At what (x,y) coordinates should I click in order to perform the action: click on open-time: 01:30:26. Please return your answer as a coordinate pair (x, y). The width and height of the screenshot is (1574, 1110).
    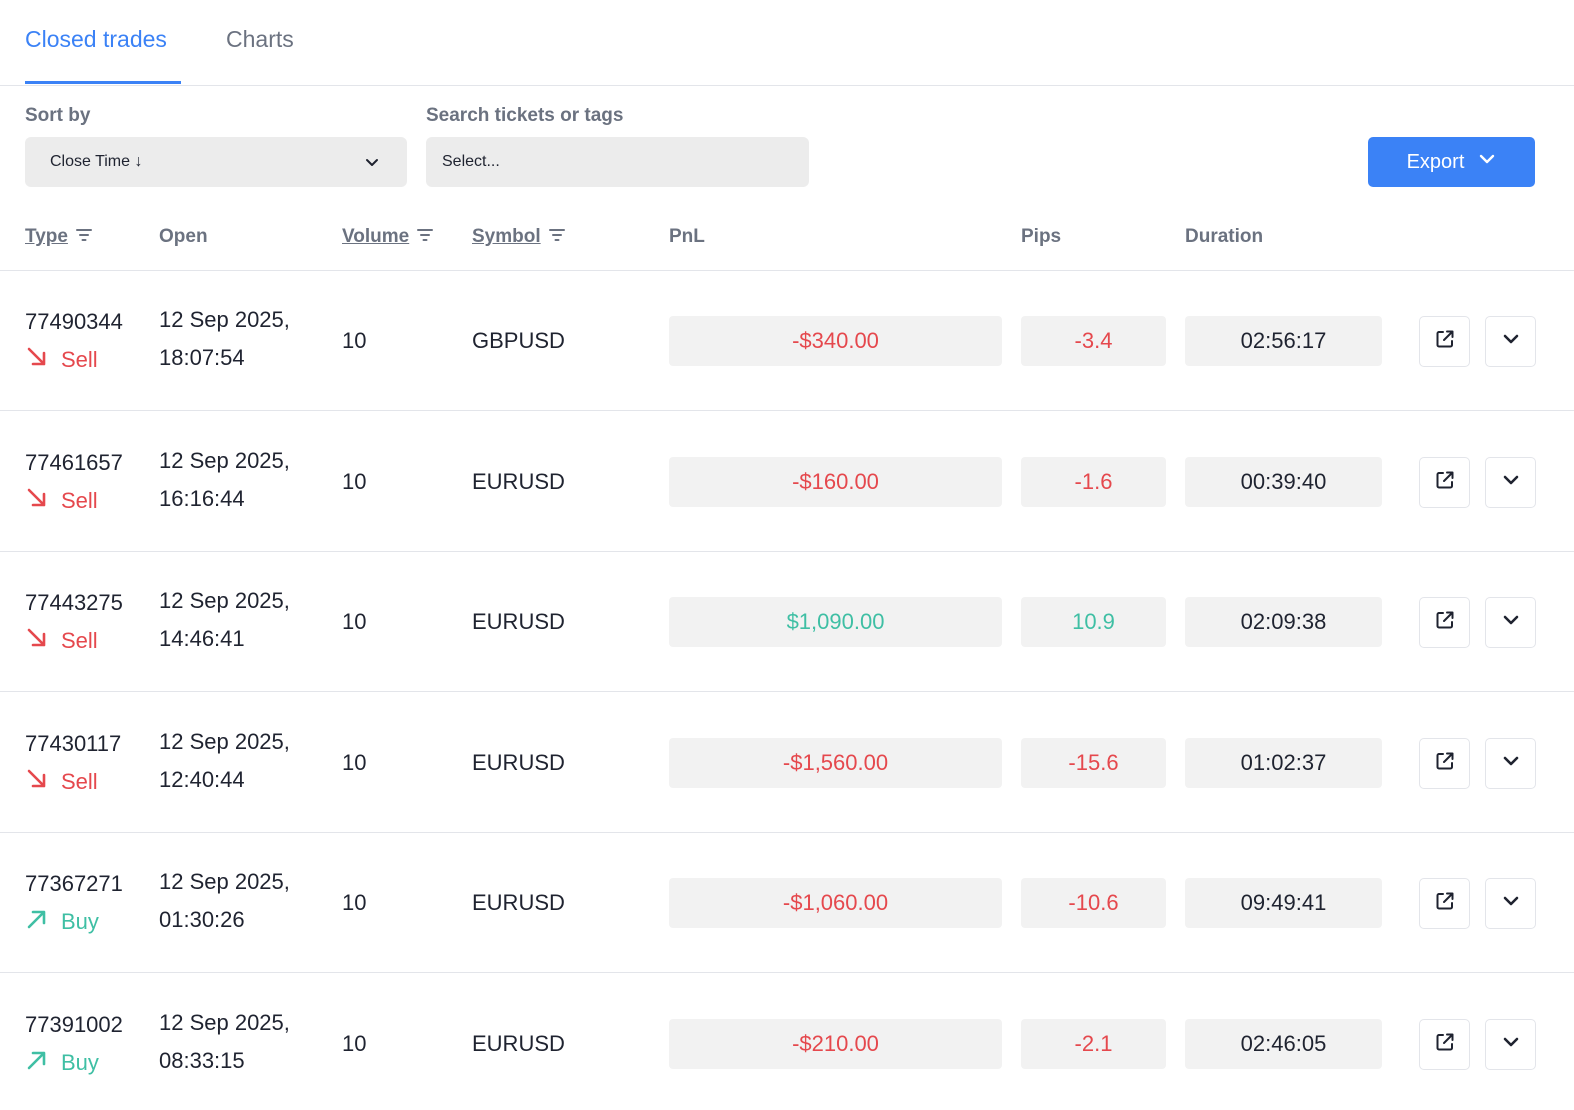
    Looking at the image, I should click on (202, 919).